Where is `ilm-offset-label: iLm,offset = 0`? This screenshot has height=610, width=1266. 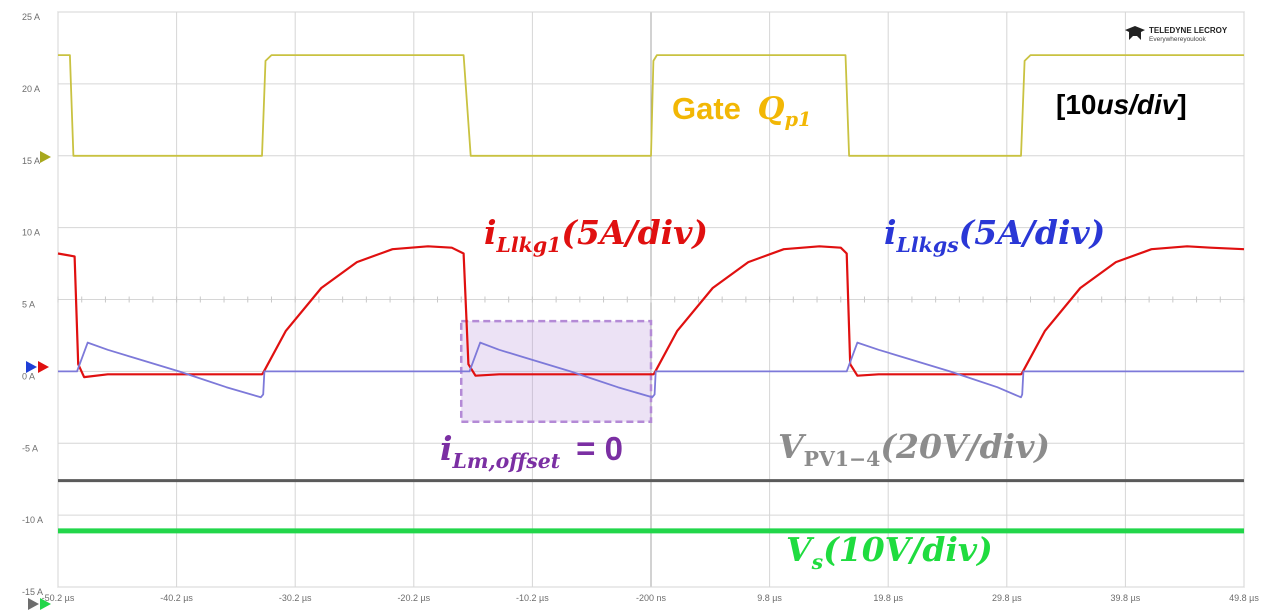 ilm-offset-label: iLm,offset = 0 is located at coordinates (531, 451).